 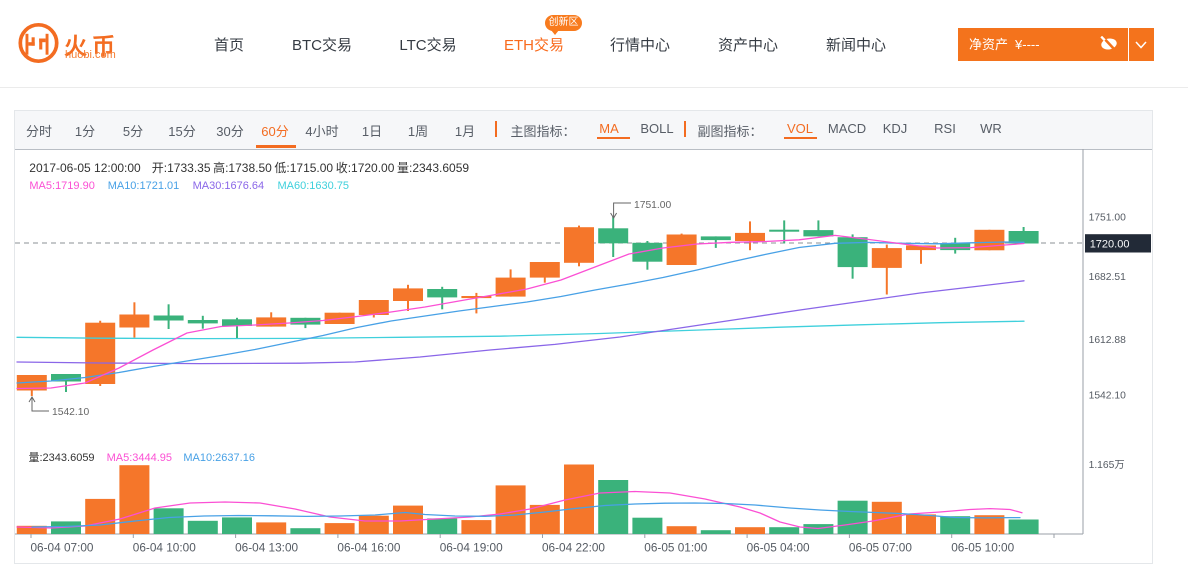 What do you see at coordinates (880, 548) in the screenshot?
I see `svg-text: 06-05 07:00` at bounding box center [880, 548].